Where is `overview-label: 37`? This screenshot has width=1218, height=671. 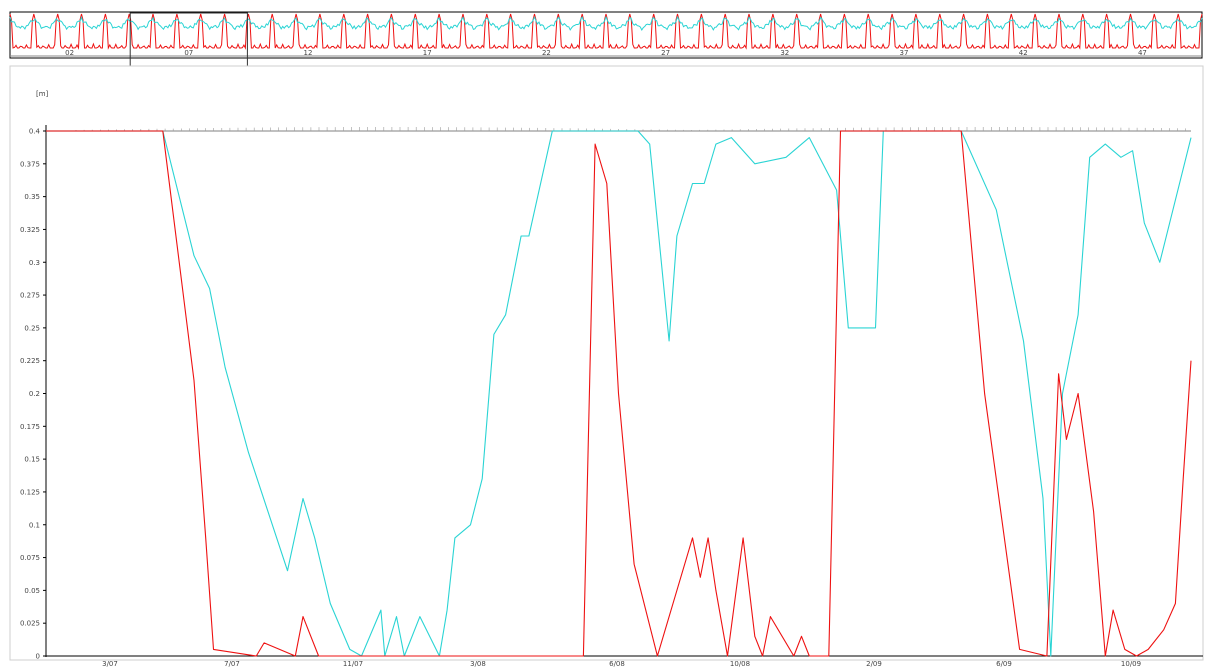 overview-label: 37 is located at coordinates (904, 53).